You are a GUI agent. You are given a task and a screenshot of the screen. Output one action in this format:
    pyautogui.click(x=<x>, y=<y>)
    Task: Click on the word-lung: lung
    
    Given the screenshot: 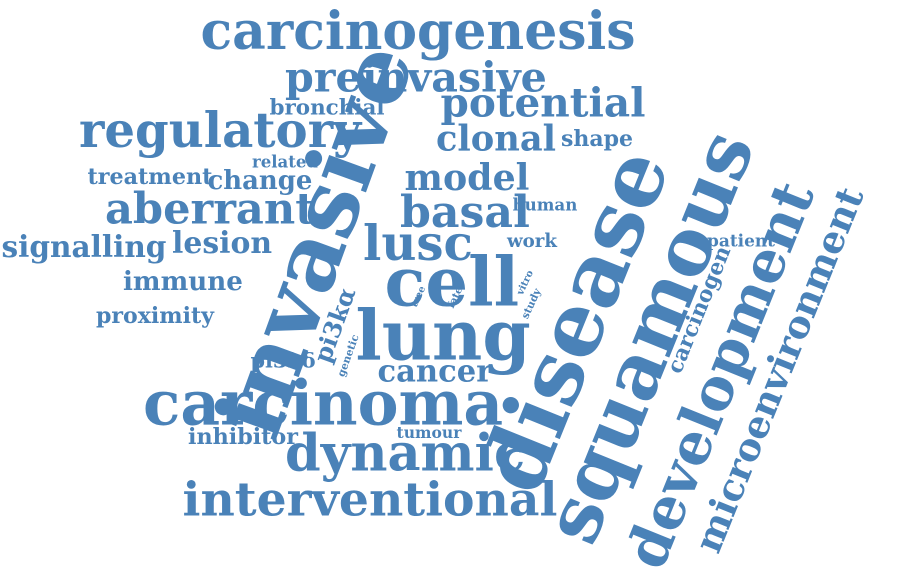 What is the action you would take?
    pyautogui.click(x=443, y=336)
    